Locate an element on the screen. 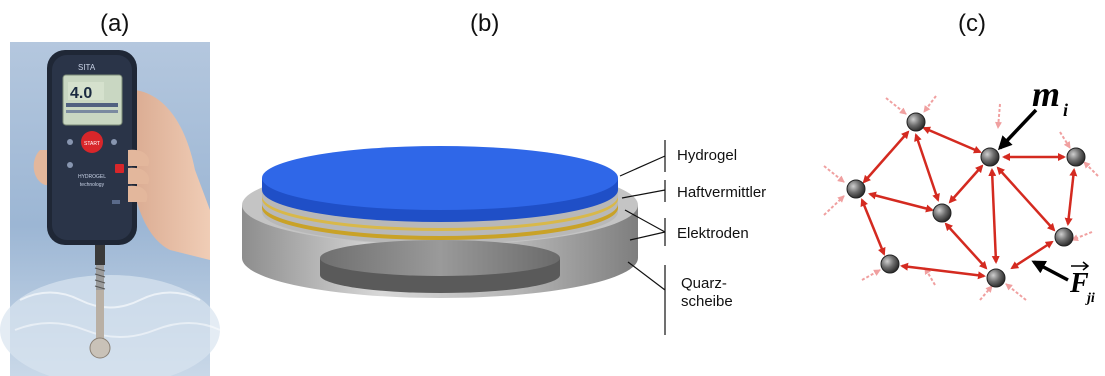  start-button-label: START is located at coordinates (92, 144).